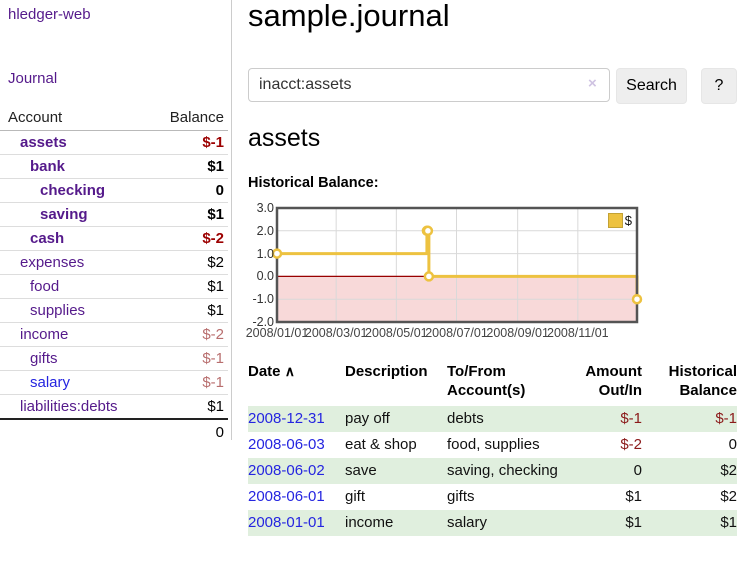 This screenshot has height=582, width=742. Describe the element at coordinates (467, 522) in the screenshot. I see `transaction-accounts: salary` at that location.